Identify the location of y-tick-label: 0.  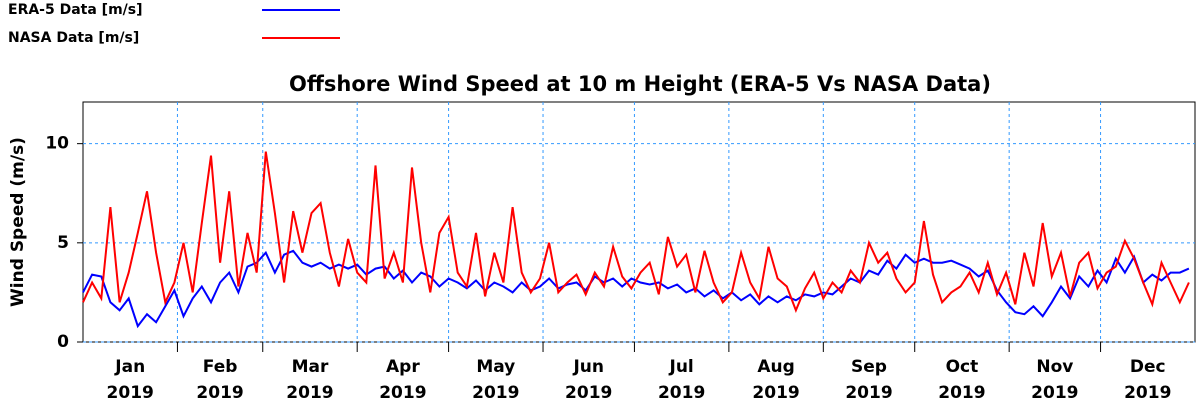
(63, 342).